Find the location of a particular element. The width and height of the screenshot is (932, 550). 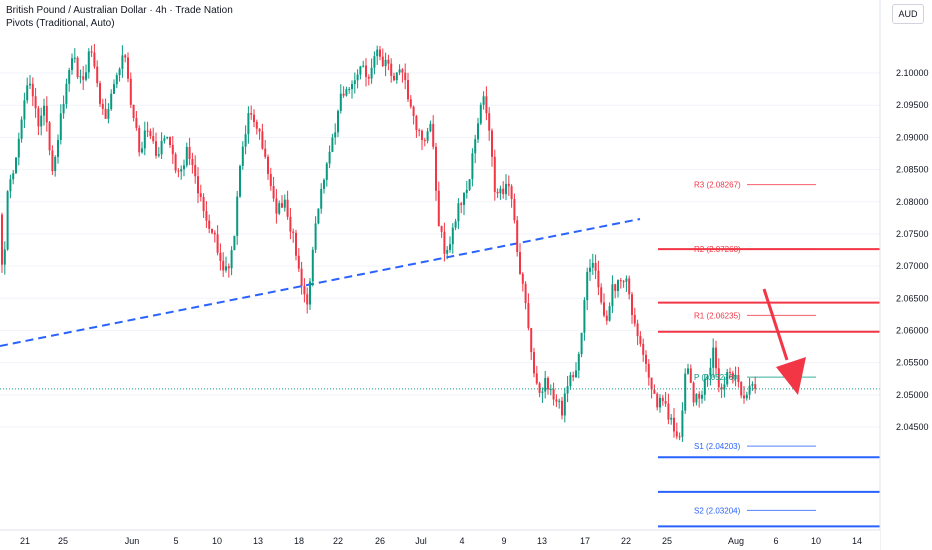

y-tick-label: 2.09000 is located at coordinates (912, 137).